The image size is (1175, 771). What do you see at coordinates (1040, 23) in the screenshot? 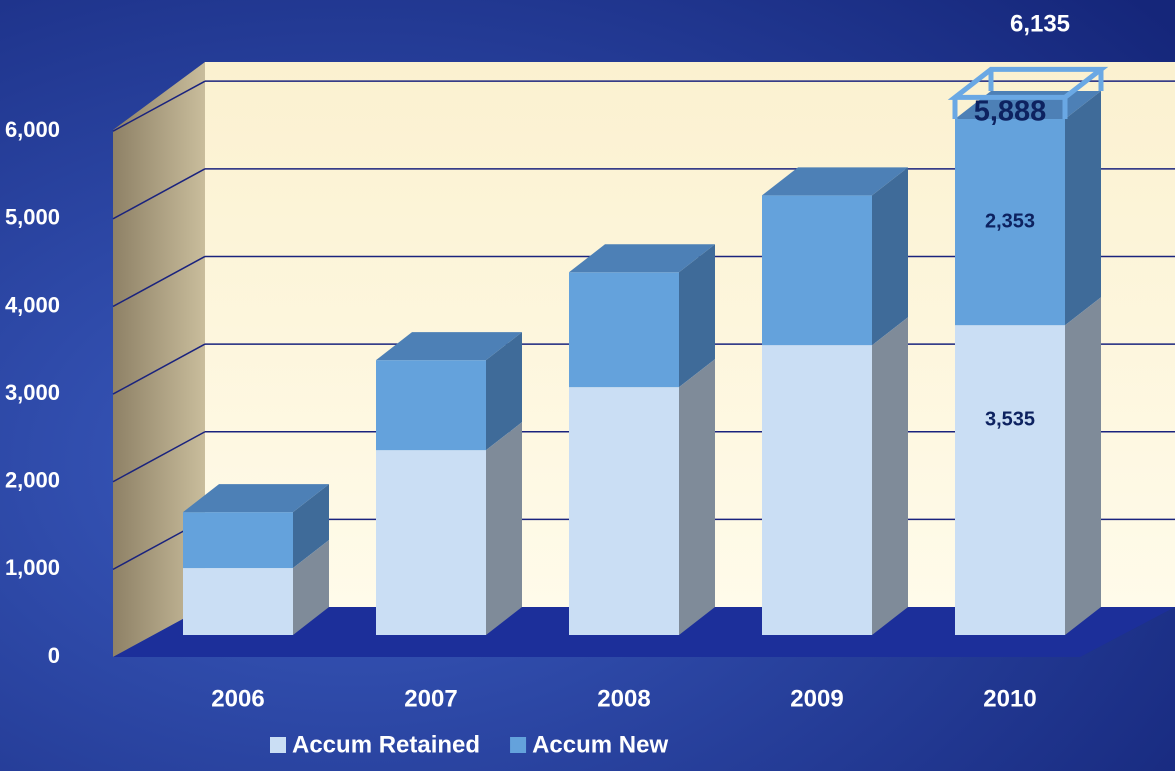
I see `projection-label: 6,135` at bounding box center [1040, 23].